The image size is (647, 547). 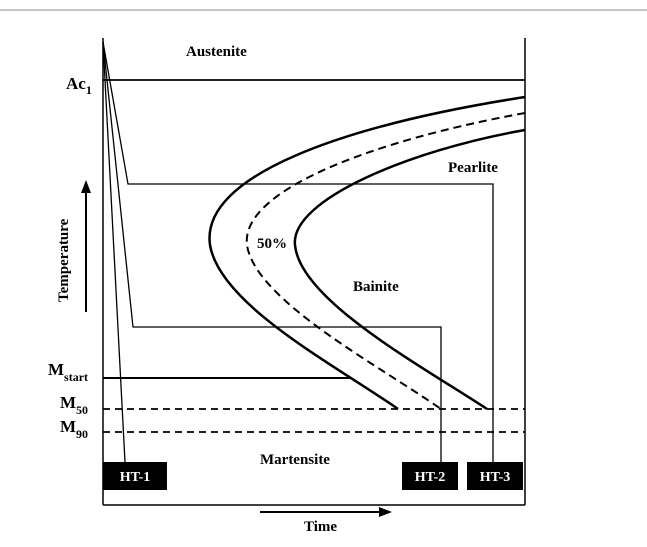 What do you see at coordinates (376, 287) in the screenshot?
I see `bainite-label: Bainite` at bounding box center [376, 287].